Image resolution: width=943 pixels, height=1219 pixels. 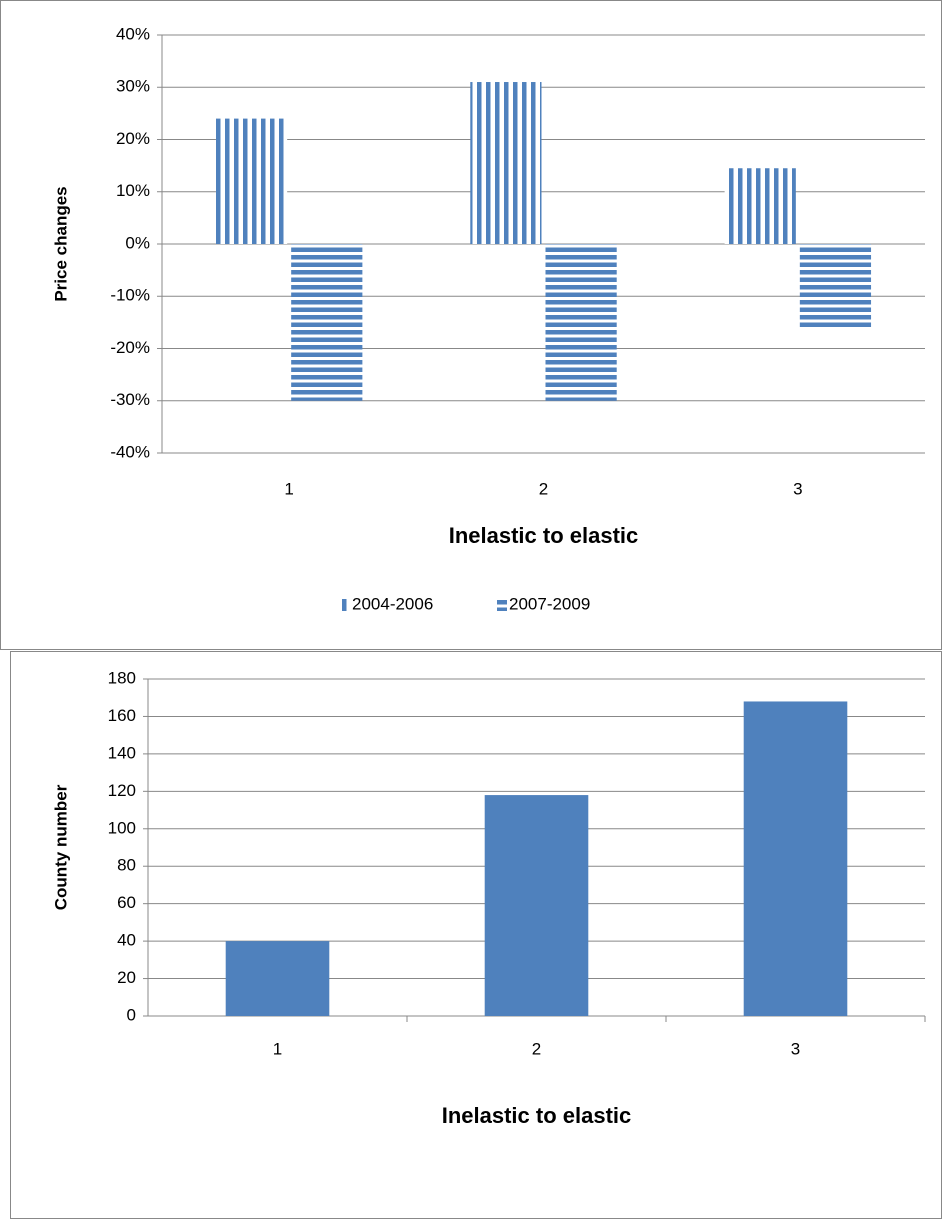 What do you see at coordinates (549, 603) in the screenshot?
I see `legend-label: 2007-2009` at bounding box center [549, 603].